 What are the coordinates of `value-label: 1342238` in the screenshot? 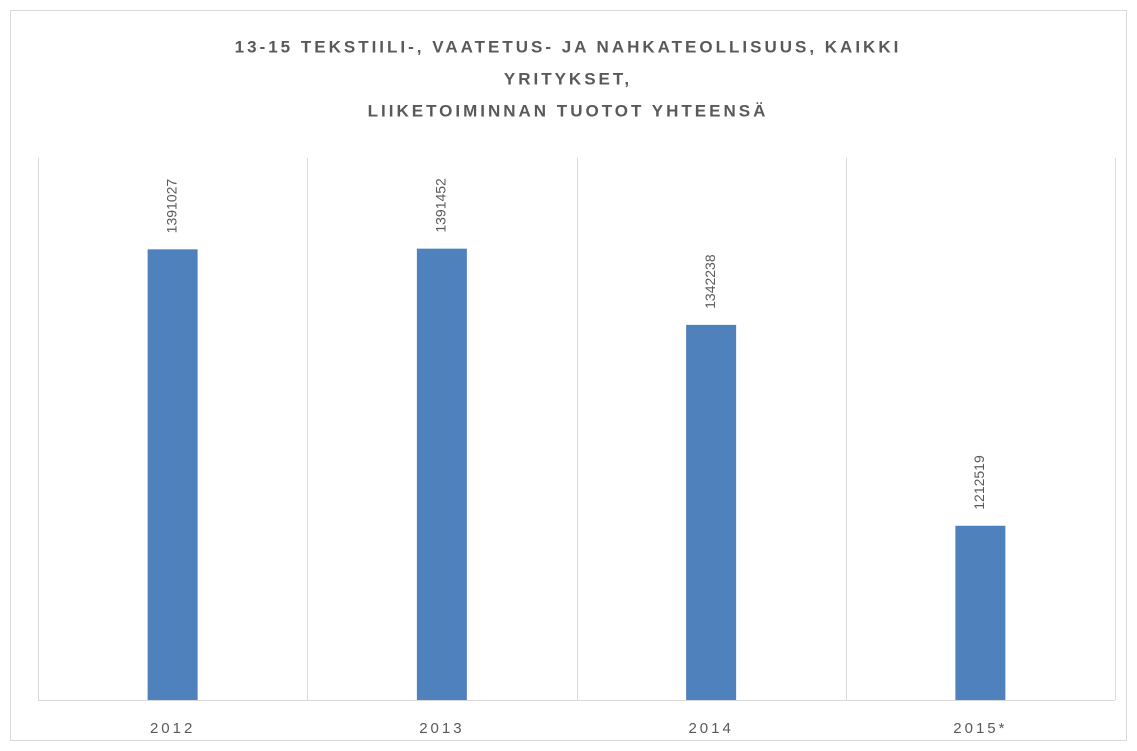 It's located at (710, 281).